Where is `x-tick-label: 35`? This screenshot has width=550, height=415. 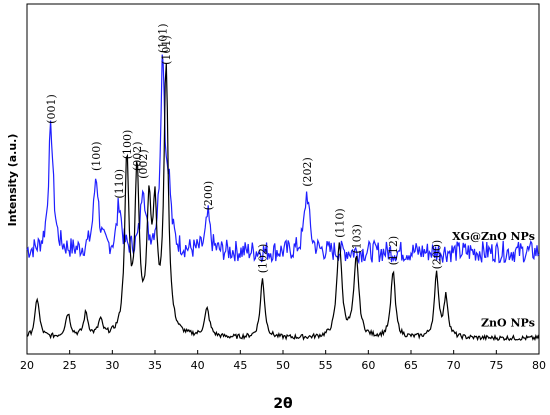
x-tick-label: 35 is located at coordinates (155, 365).